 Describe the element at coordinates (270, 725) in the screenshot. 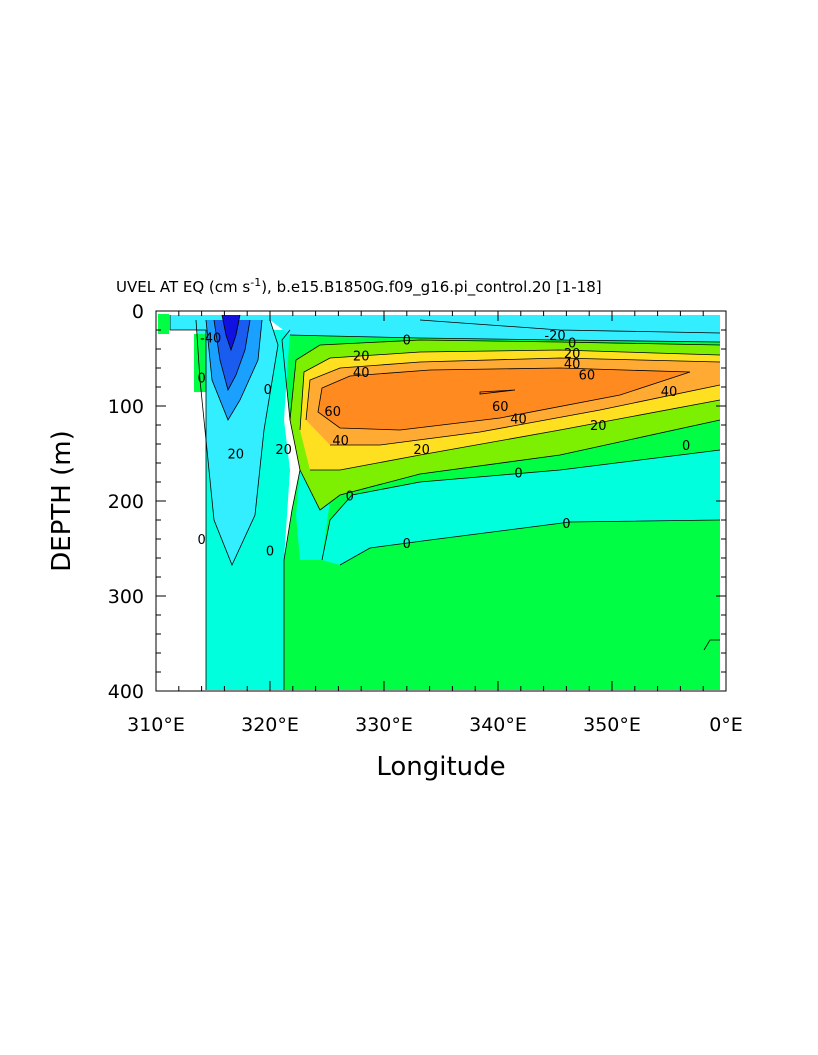

I see `x-tick-label: 320°E` at that location.